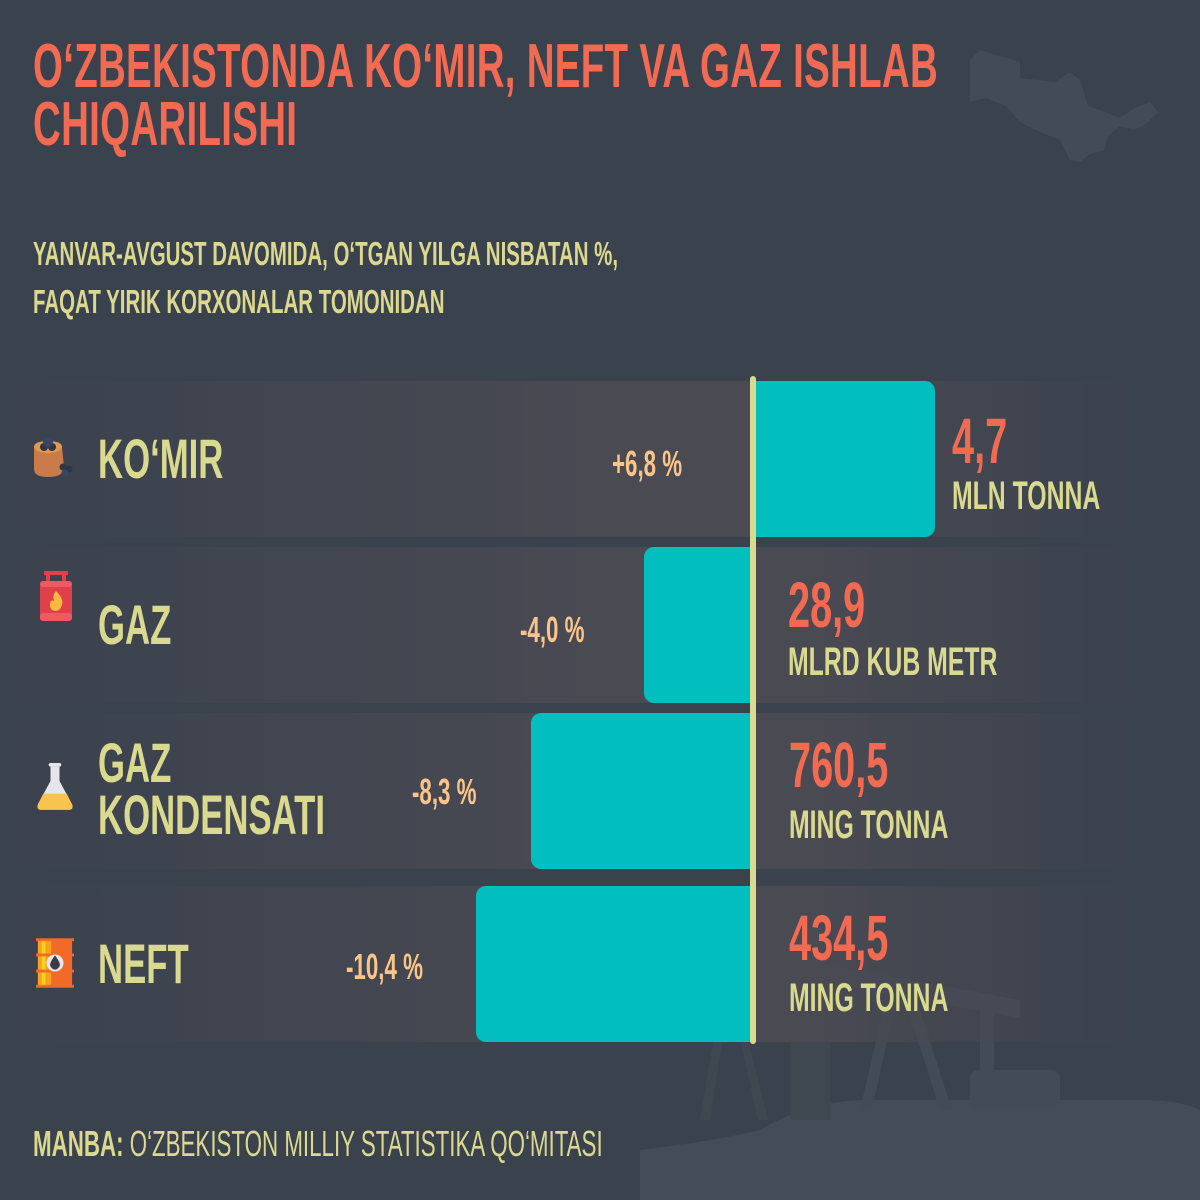 Image resolution: width=1200 pixels, height=1200 pixels. I want to click on production-unit: MLN TONNA, so click(1026, 496).